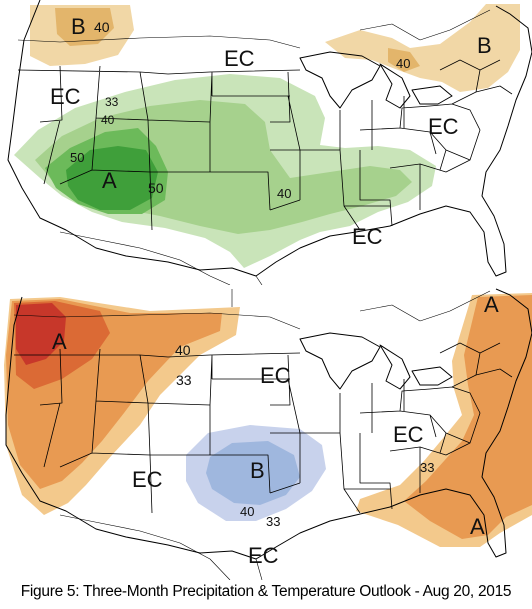 The image size is (532, 609). What do you see at coordinates (156, 188) in the screenshot?
I see `probability-label-50-central: 50` at bounding box center [156, 188].